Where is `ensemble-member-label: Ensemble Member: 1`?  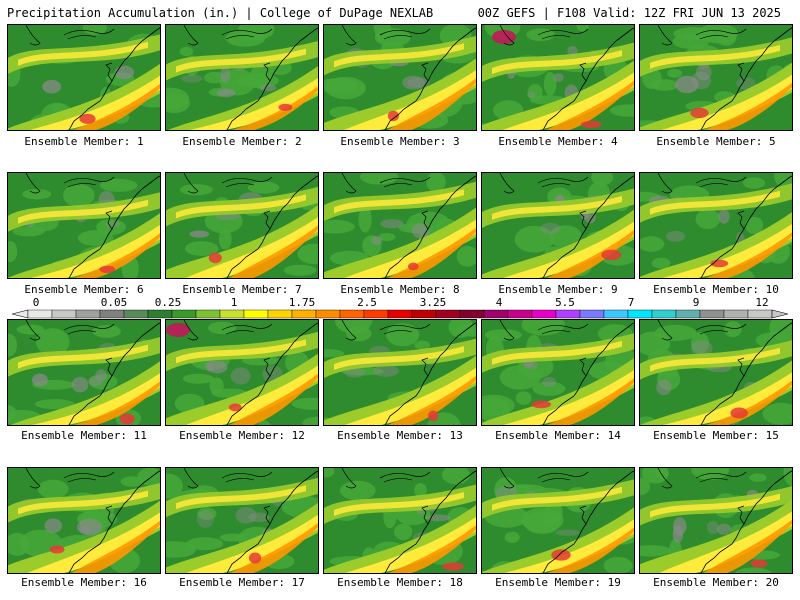
ensemble-member-label: Ensemble Member: 1 is located at coordinates (84, 141).